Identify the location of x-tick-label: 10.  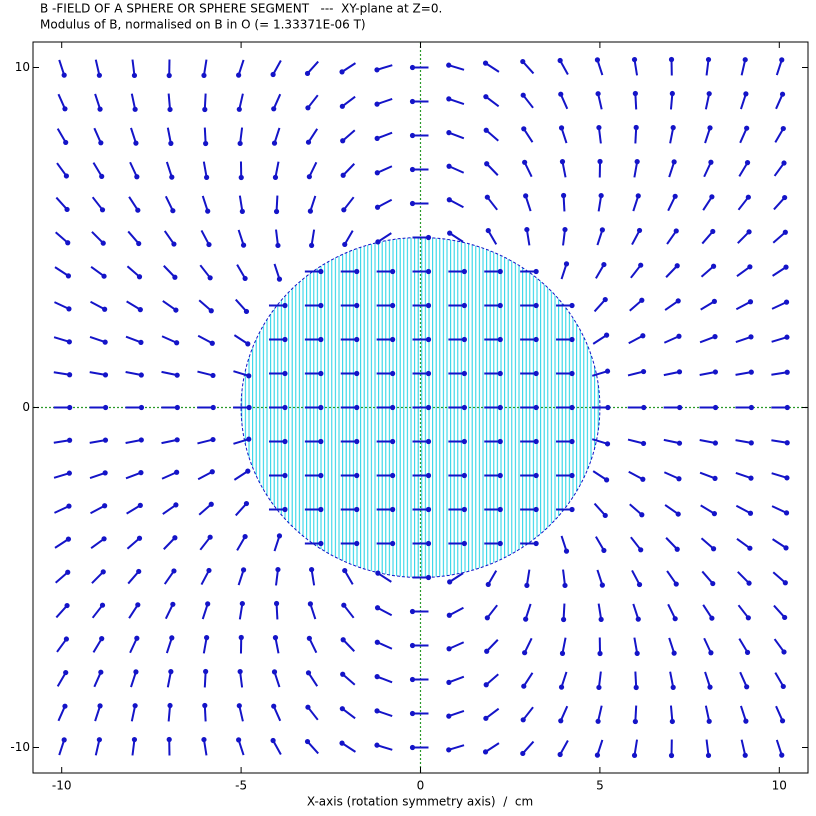
(779, 786).